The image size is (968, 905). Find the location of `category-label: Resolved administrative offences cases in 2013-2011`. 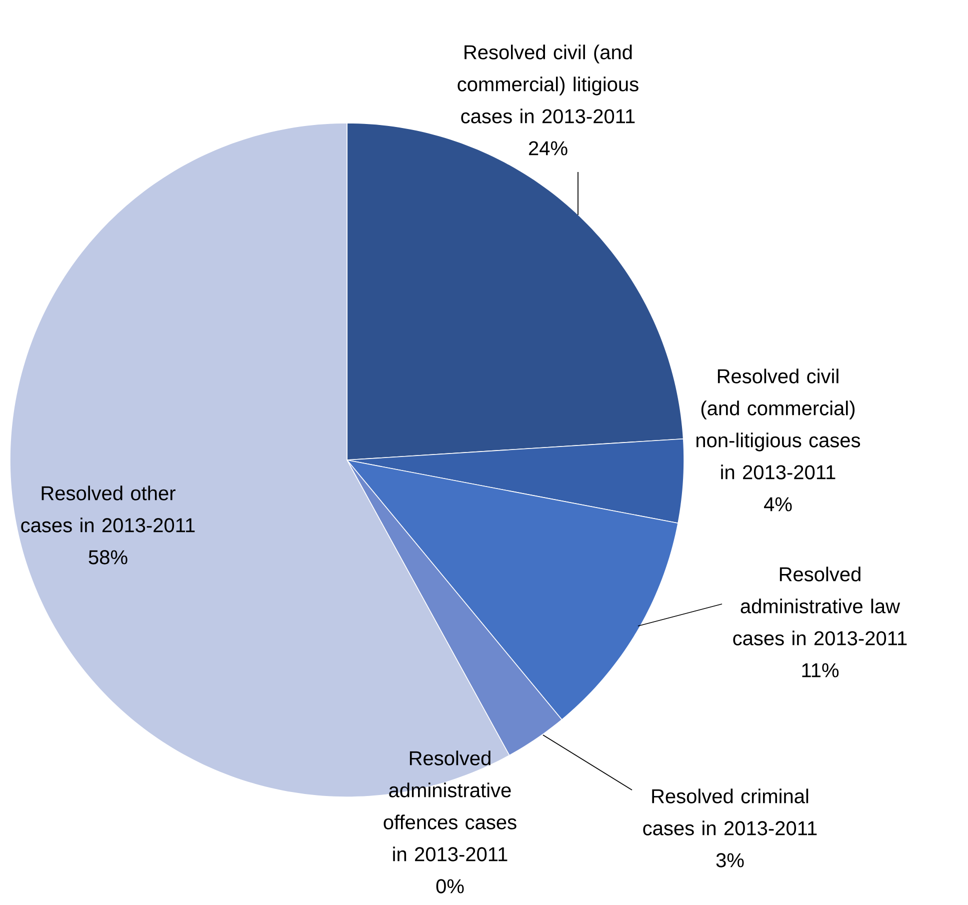

category-label: Resolved administrative offences cases in 2013-2011 is located at coordinates (450, 806).